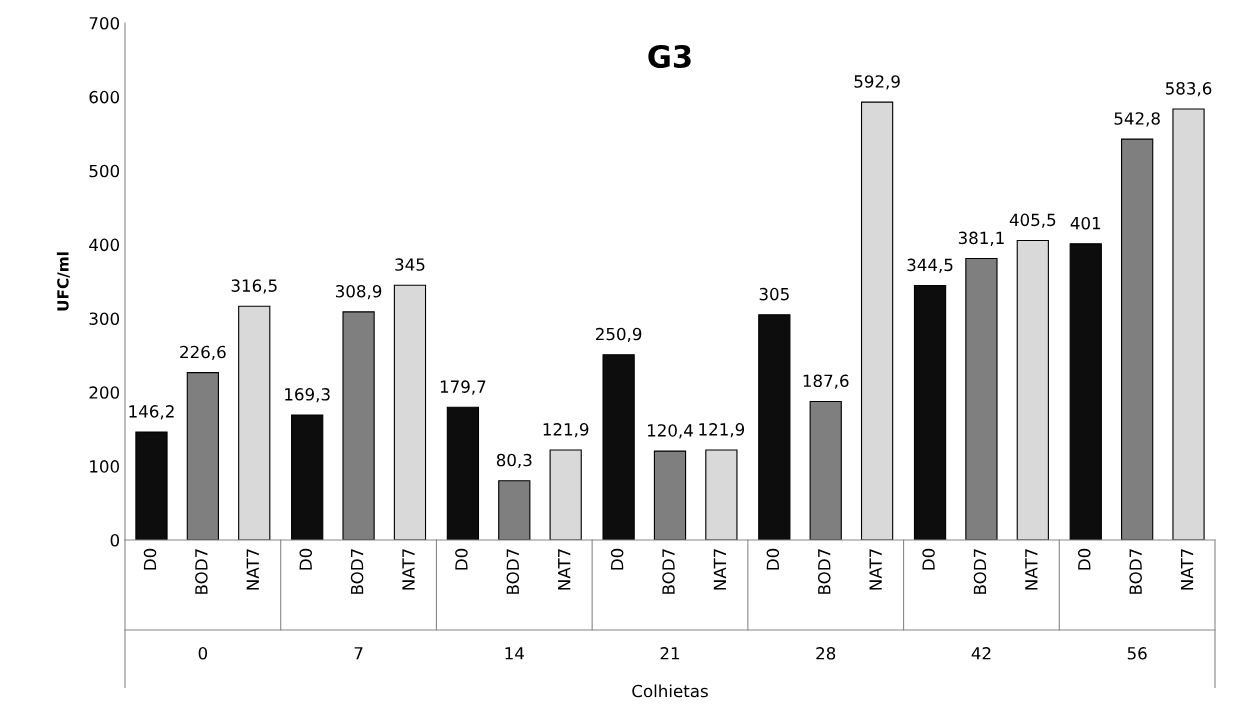 The height and width of the screenshot is (715, 1233). I want to click on y-tick-label: 300, so click(104, 318).